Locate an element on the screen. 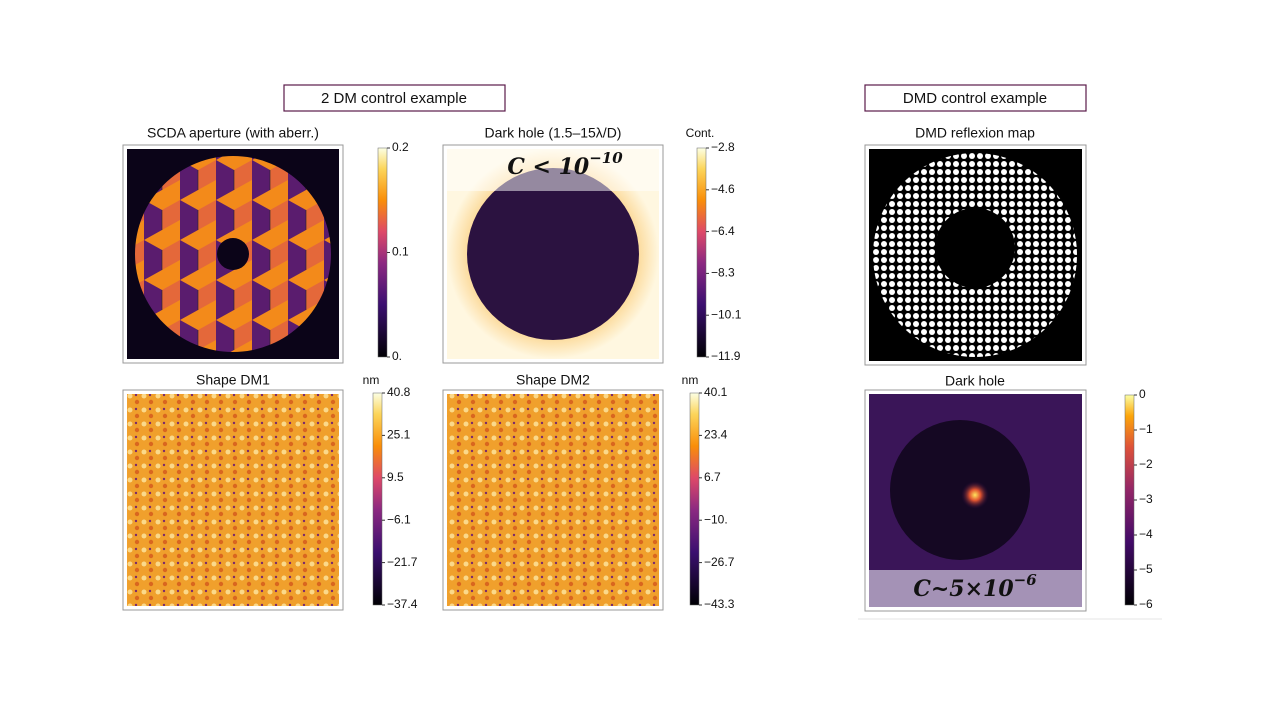 Image resolution: width=1264 pixels, height=722 pixels. annotation: C~5×10−6 is located at coordinates (975, 586).